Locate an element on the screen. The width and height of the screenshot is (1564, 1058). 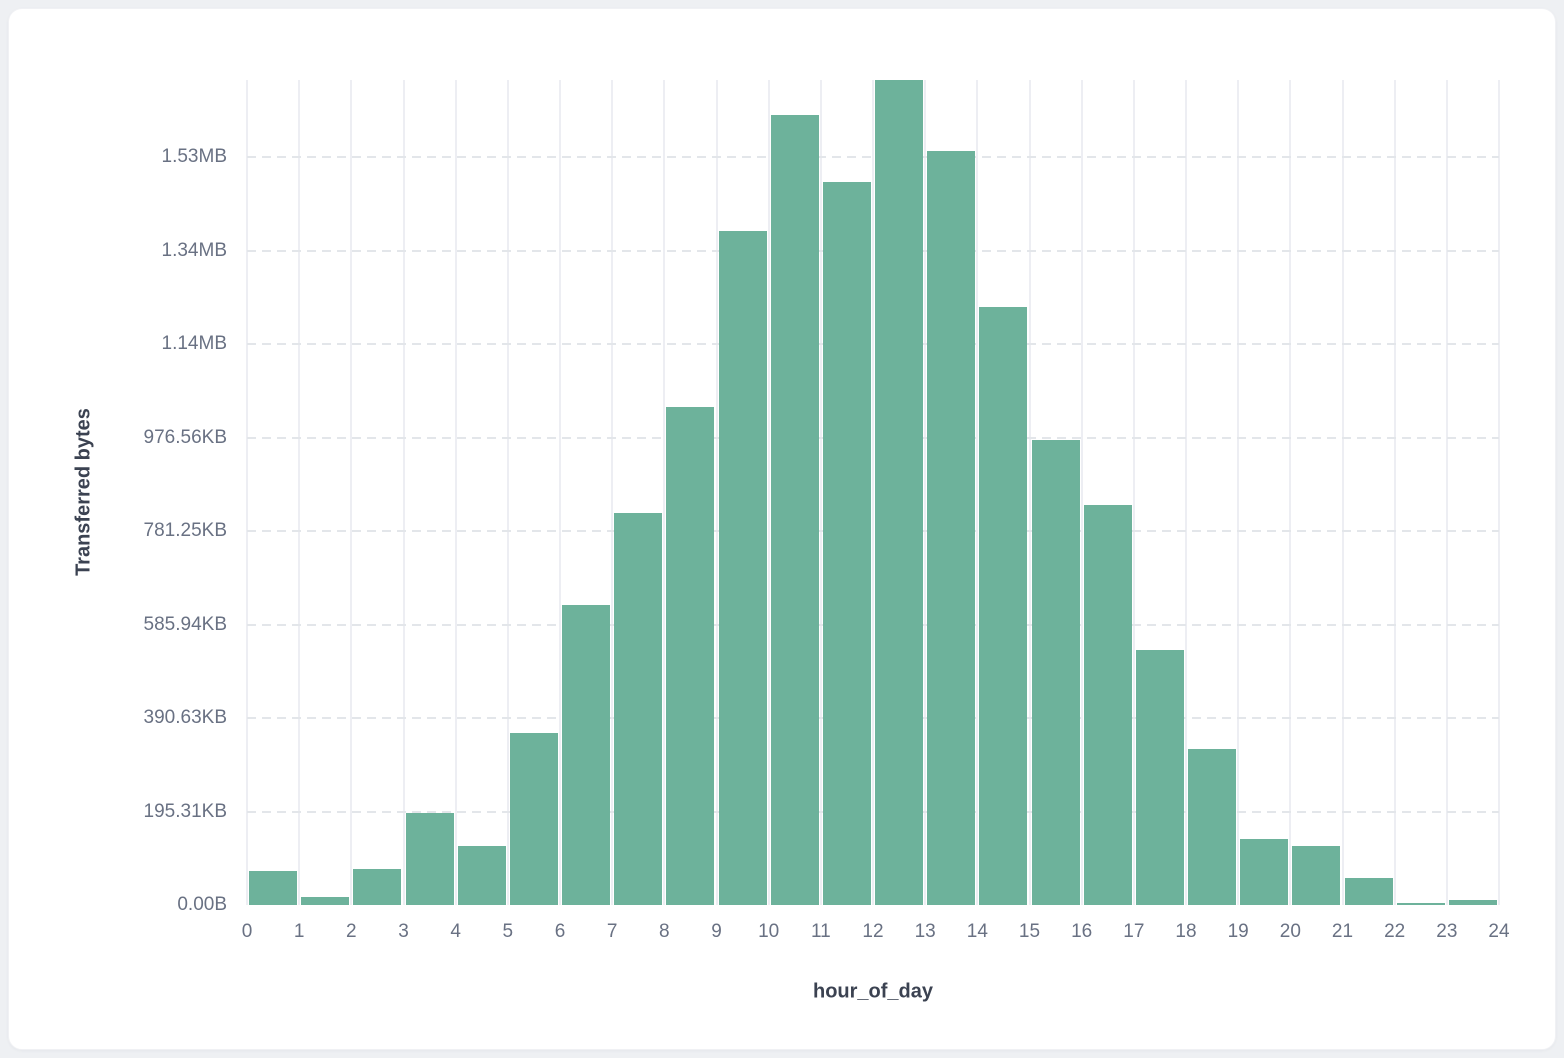
y-tick-label: 390.63KB is located at coordinates (185, 718).